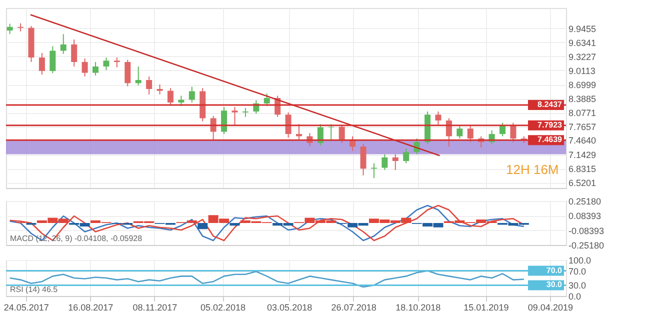  What do you see at coordinates (585, 201) in the screenshot?
I see `y-tick-label: 0.25180` at bounding box center [585, 201].